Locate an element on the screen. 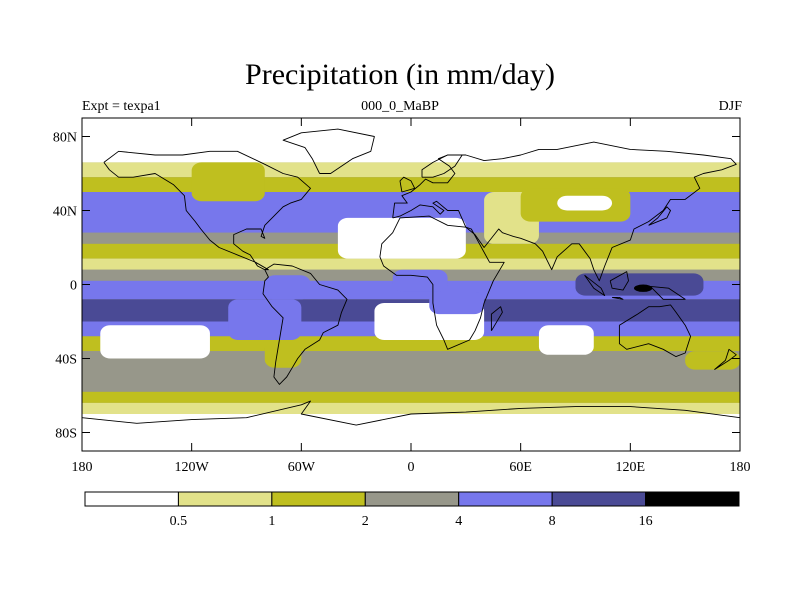 The width and height of the screenshot is (800, 600). chart-title: Precipitation (in mm/day) is located at coordinates (400, 74).